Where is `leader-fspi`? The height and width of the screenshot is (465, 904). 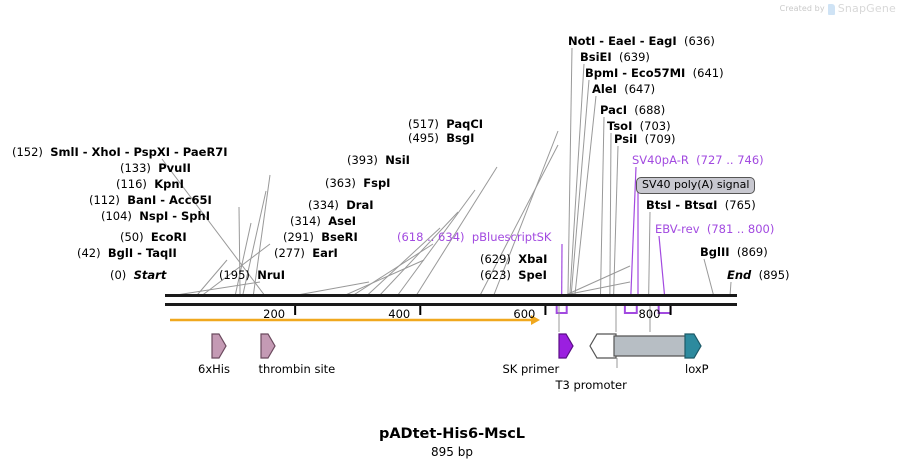 leader-fspi is located at coordinates (436, 243).